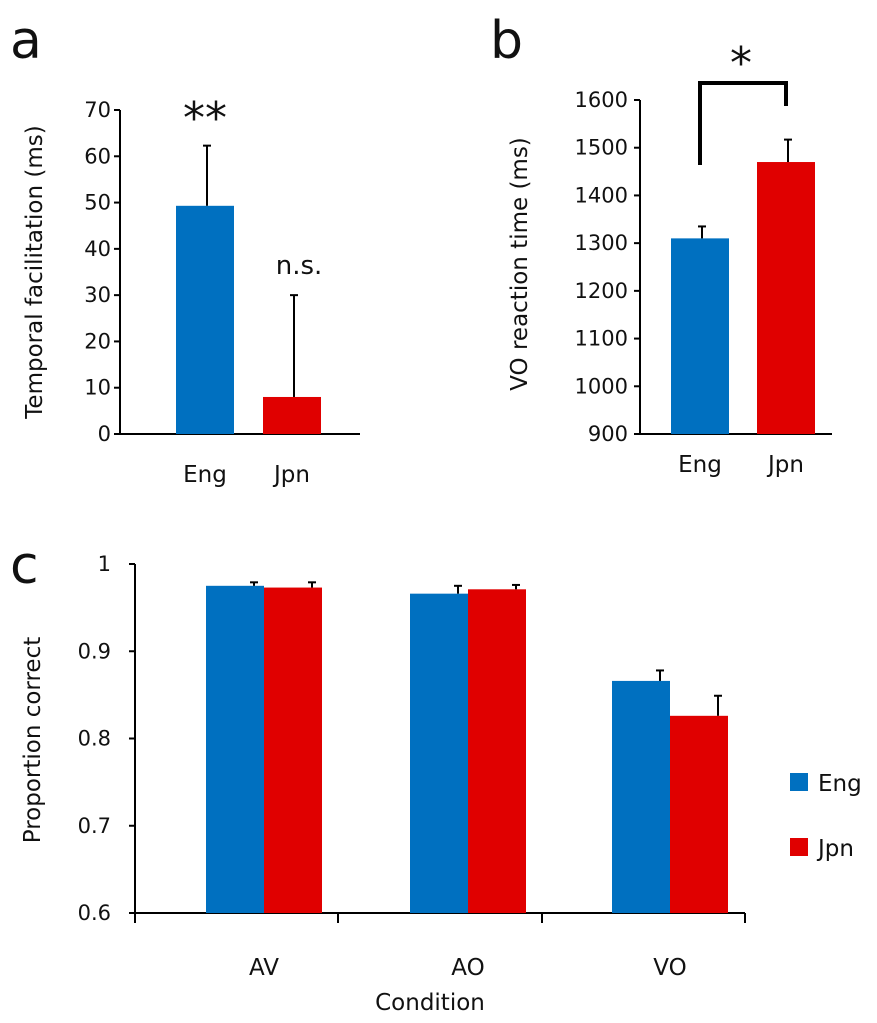 Image resolution: width=877 pixels, height=1023 pixels. I want to click on x-tick-label: AV, so click(264, 968).